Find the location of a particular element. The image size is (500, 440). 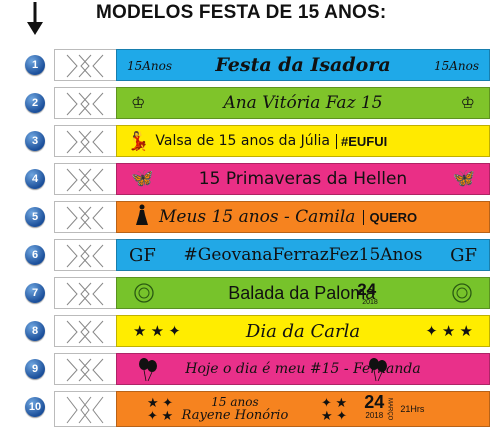

model-number-badge: 10 is located at coordinates (35, 407).